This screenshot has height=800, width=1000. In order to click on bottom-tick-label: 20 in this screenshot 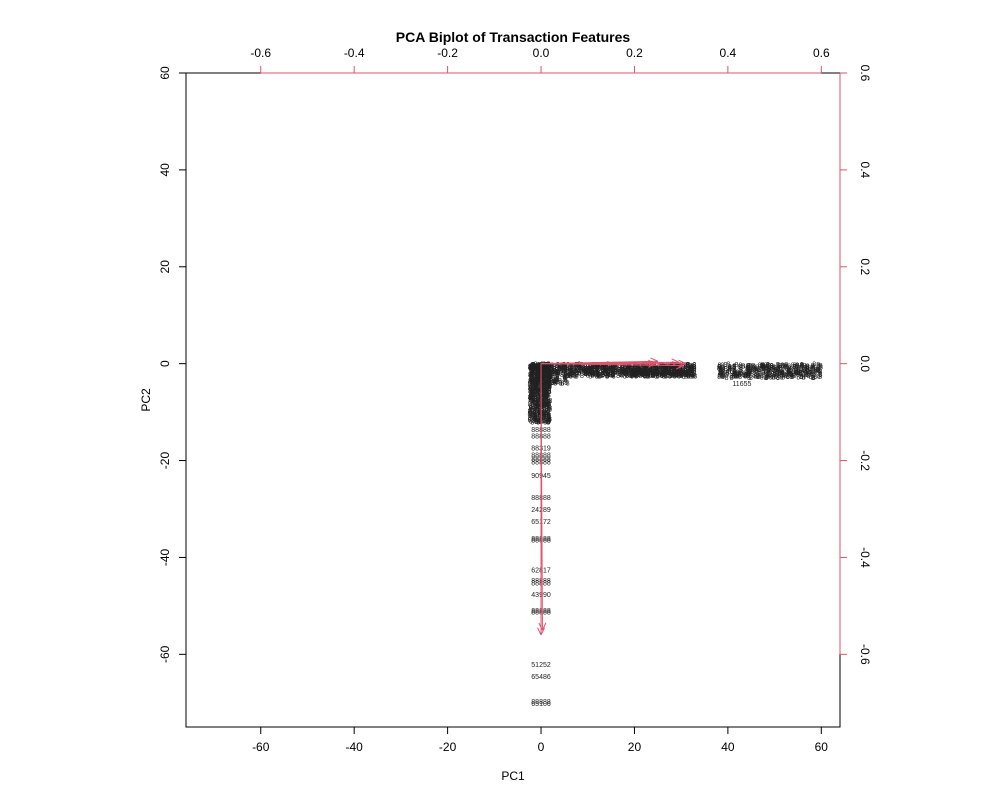, I will do `click(635, 747)`.